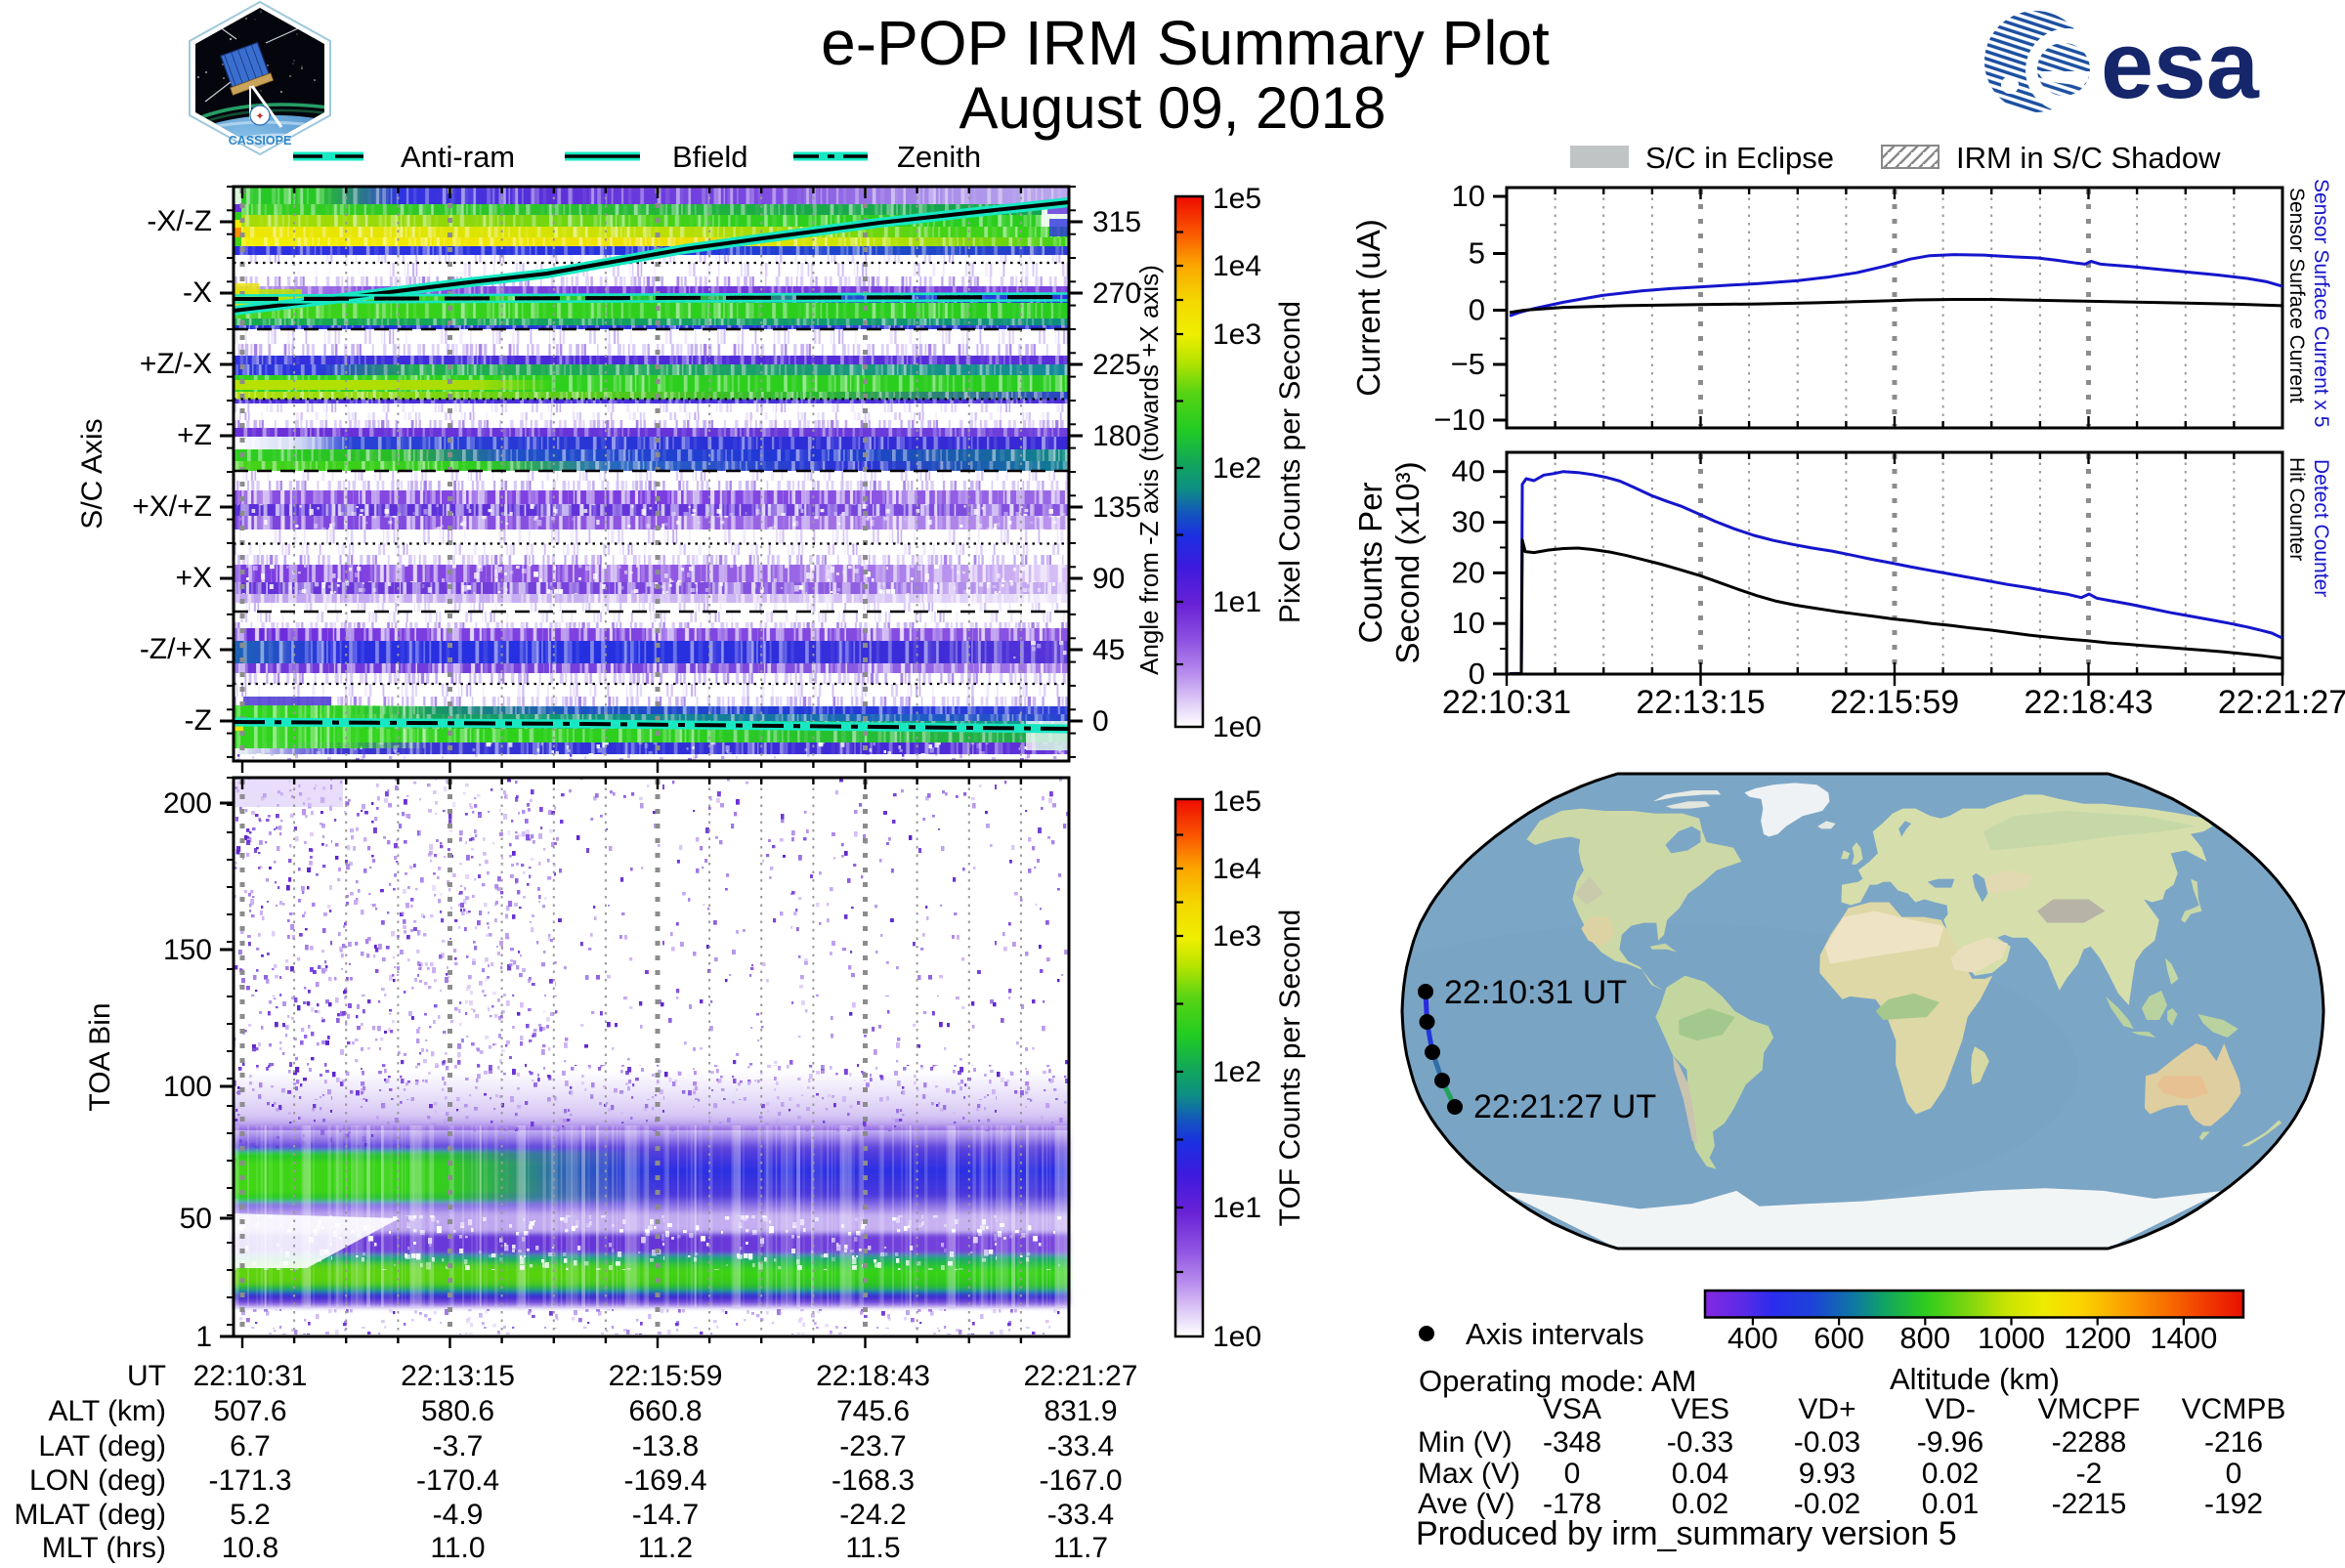 This screenshot has width=2345, height=1568. Describe the element at coordinates (1237, 199) in the screenshot. I see `svg-text: 1e5` at that location.